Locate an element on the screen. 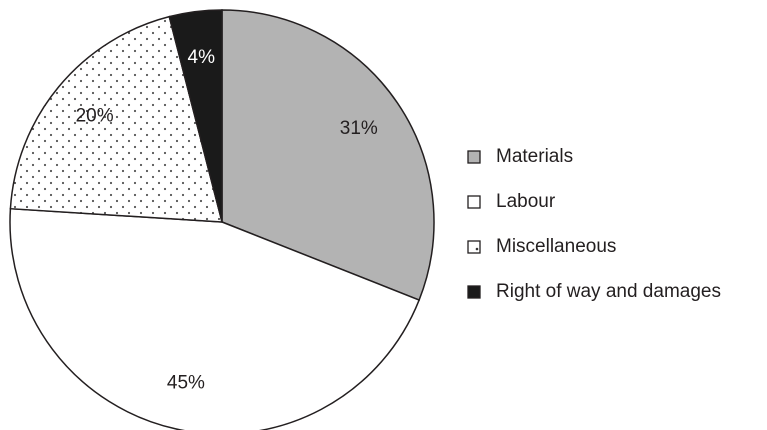  slice-label: 4% is located at coordinates (202, 57).